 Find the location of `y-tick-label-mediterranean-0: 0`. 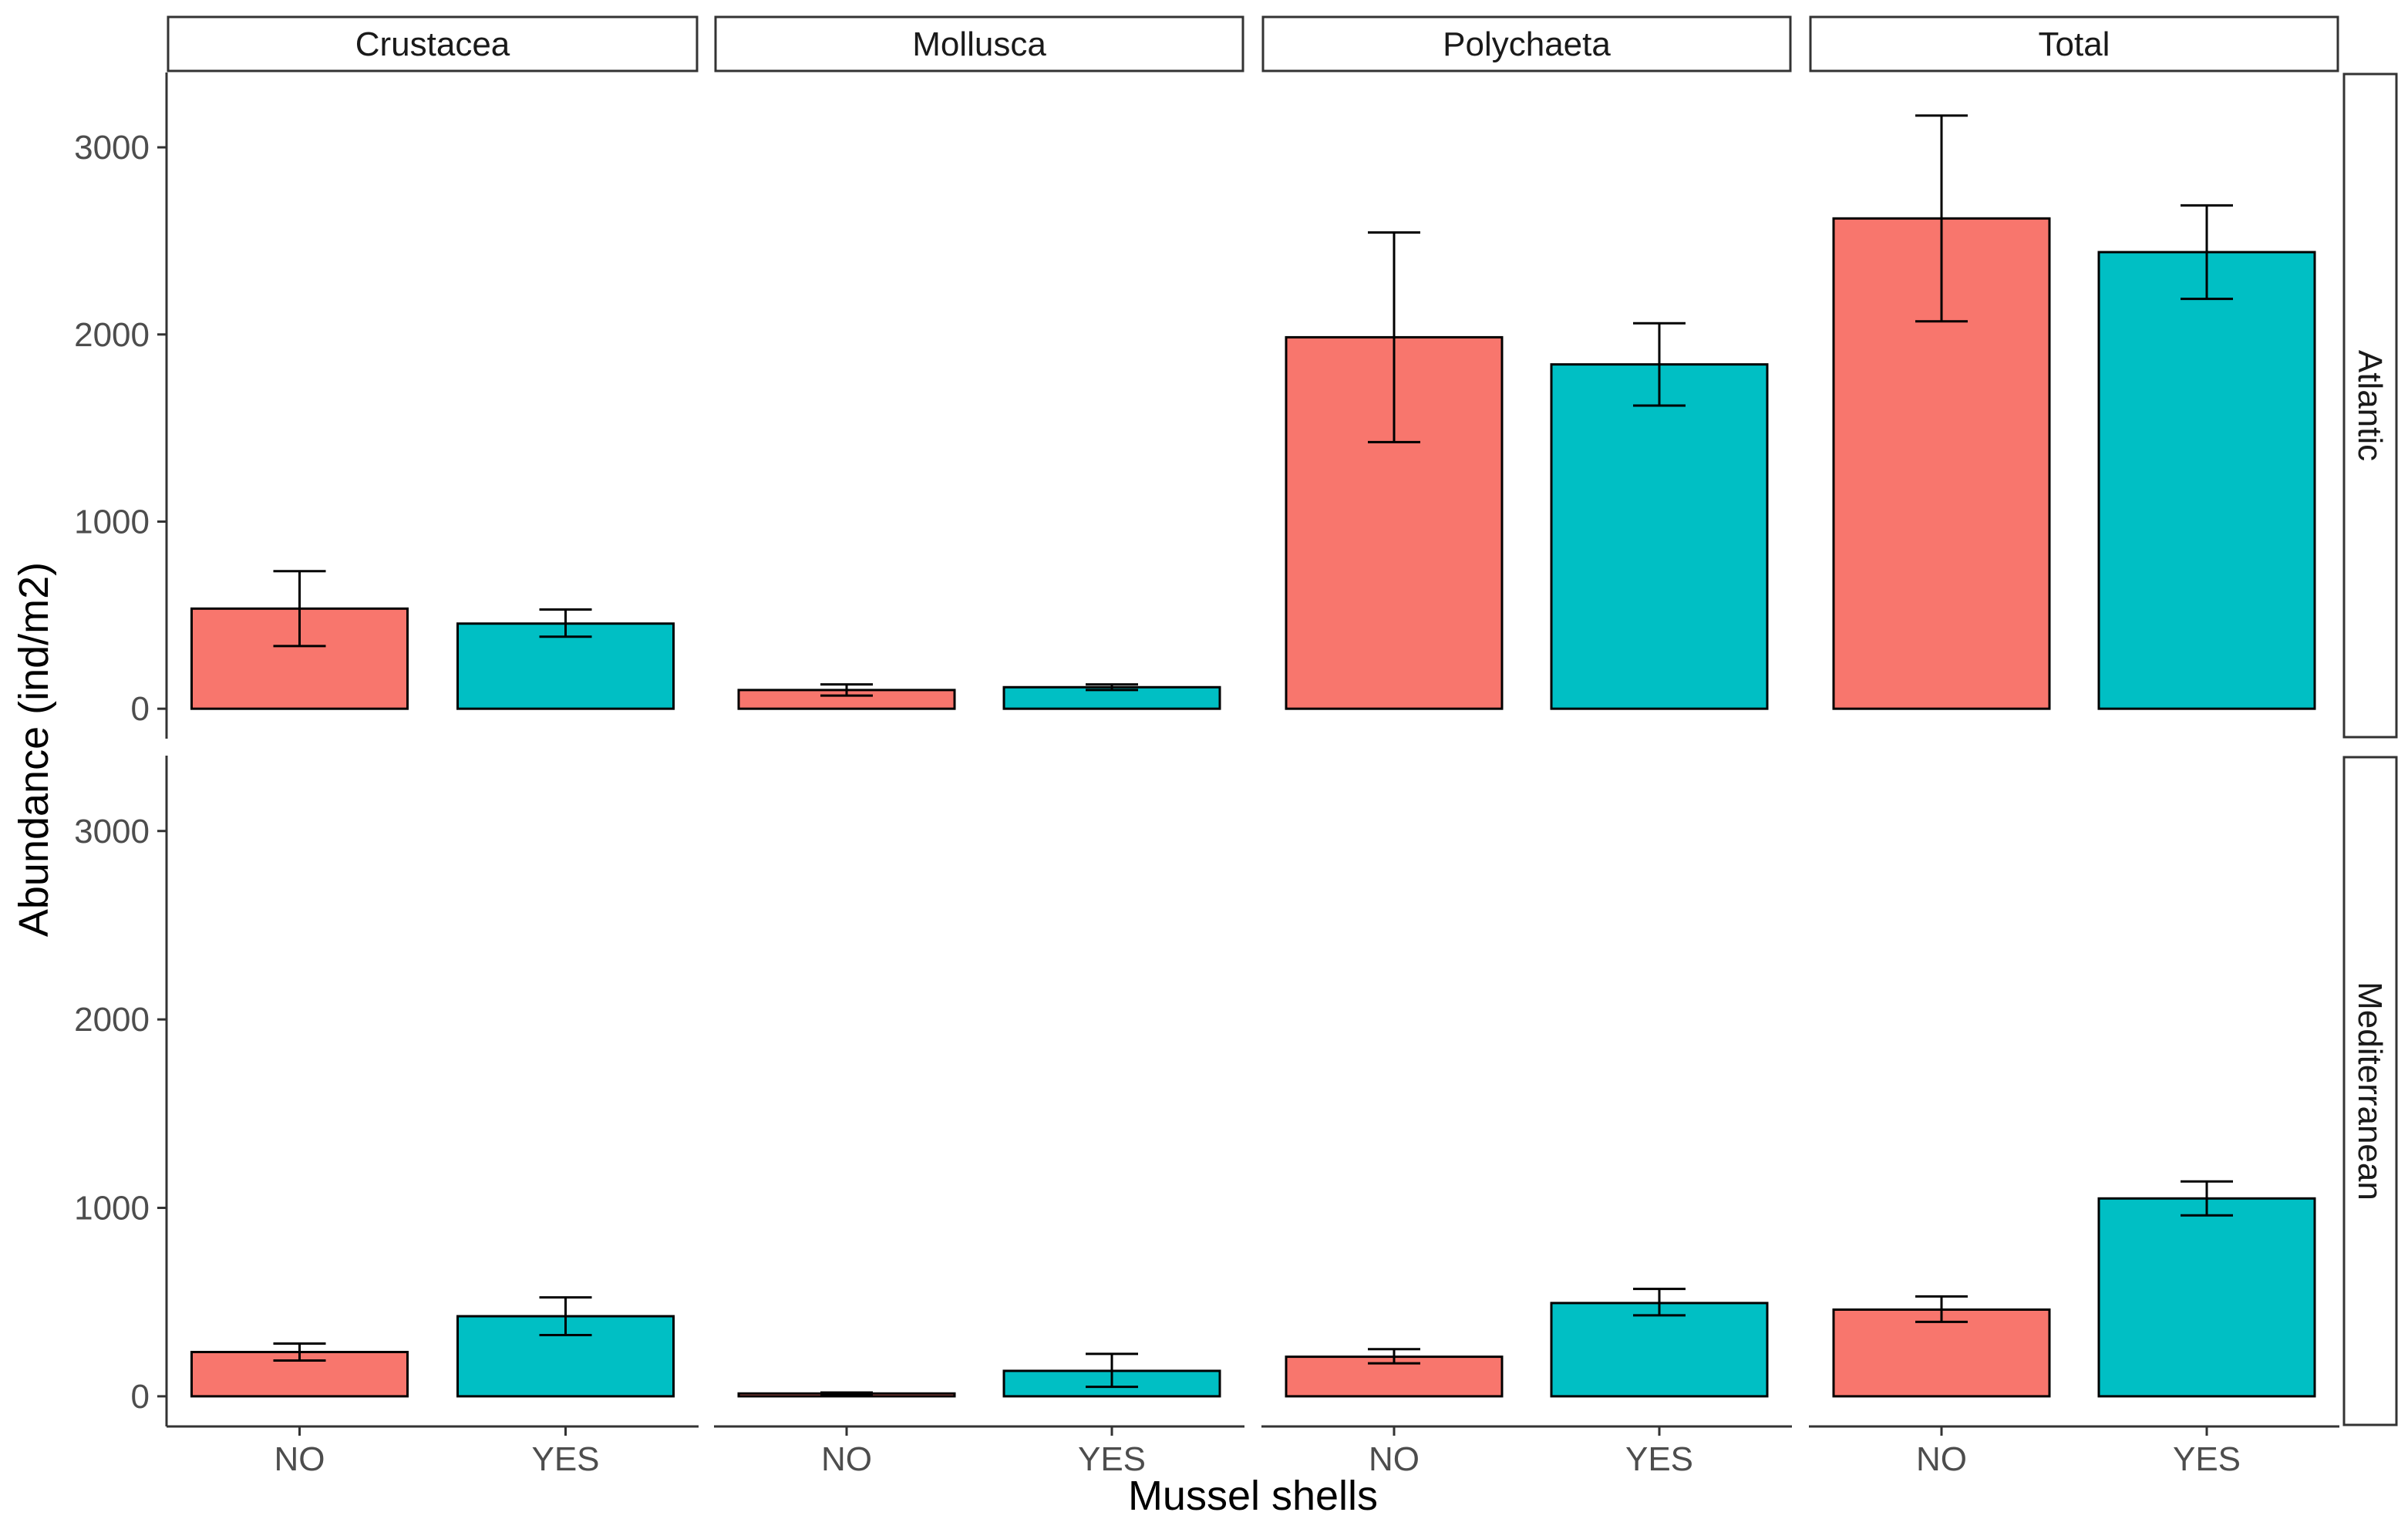

y-tick-label-mediterranean-0: 0 is located at coordinates (140, 1397).